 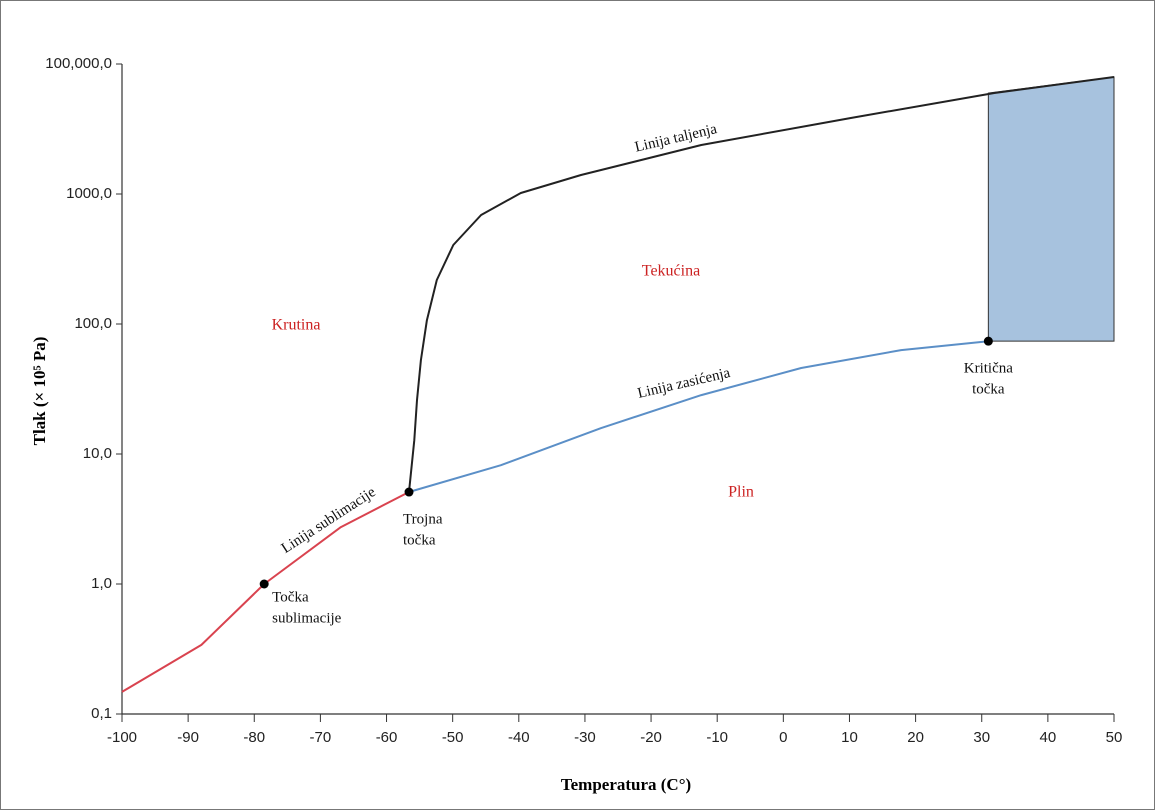 I want to click on phase-label: Plin, so click(x=741, y=492).